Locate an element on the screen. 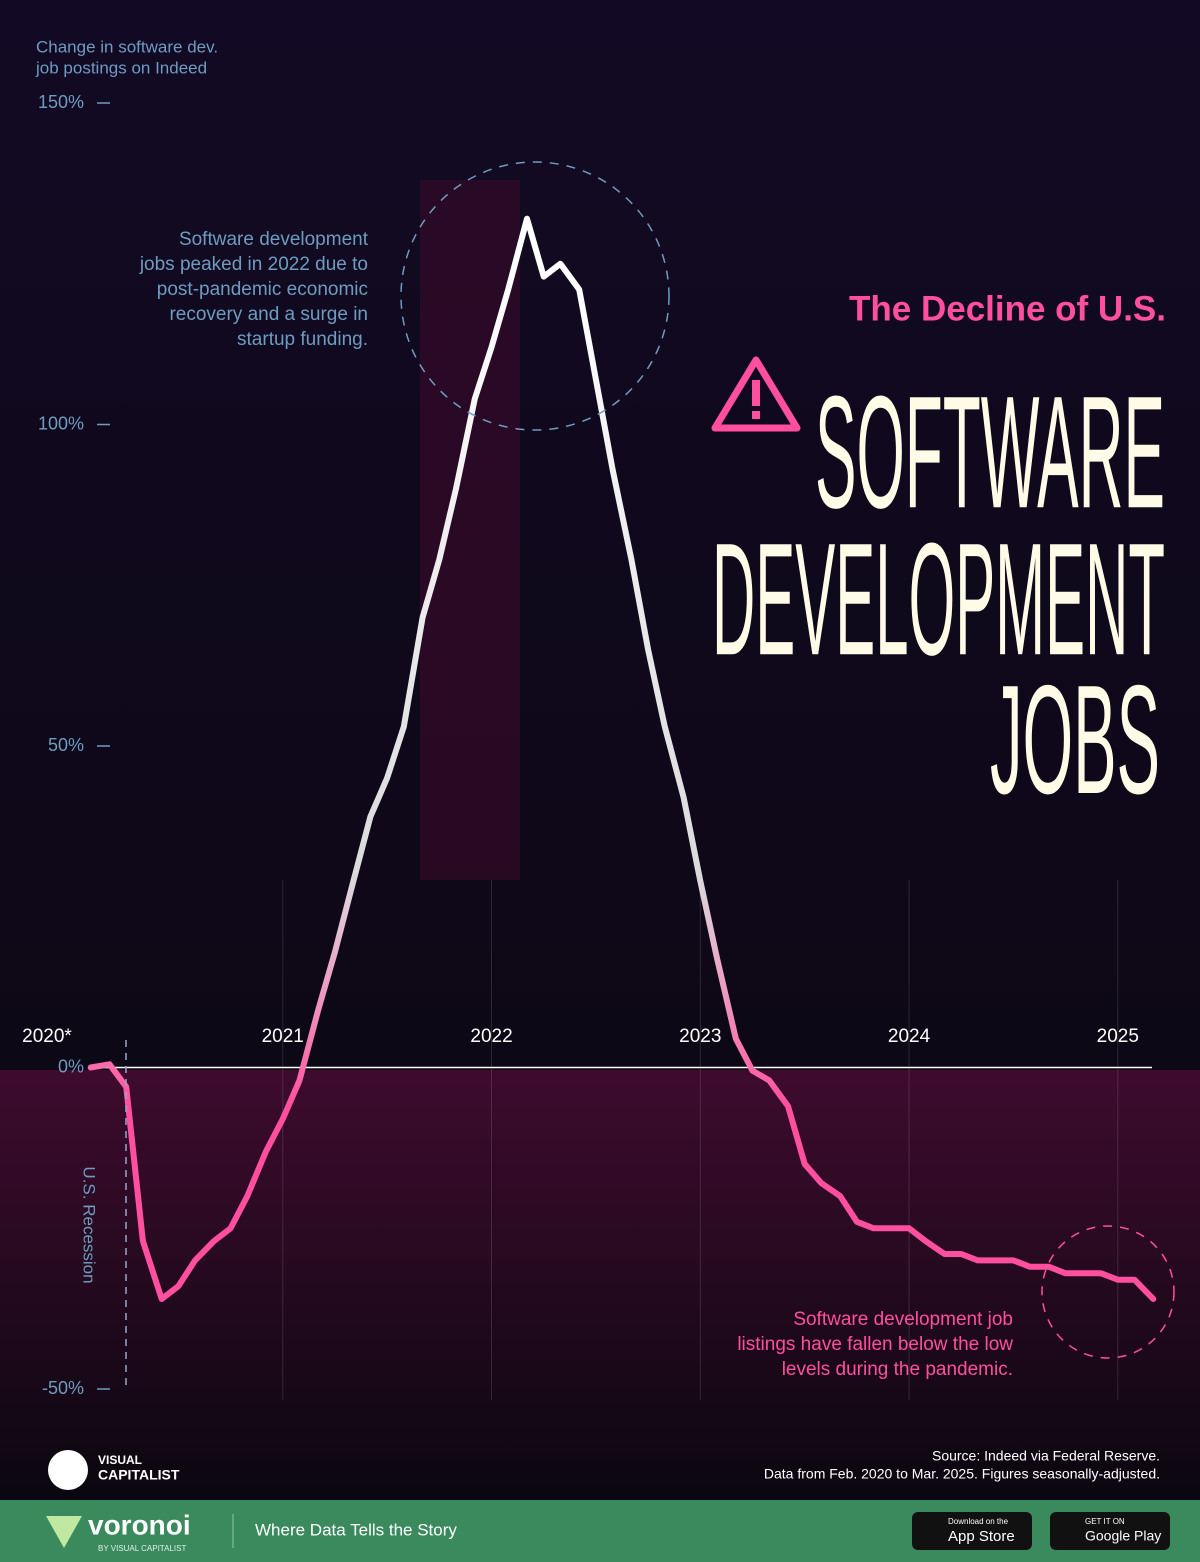 The image size is (1200, 1562). source-line: Source: Indeed via Federal Reserve. is located at coordinates (1046, 1456).